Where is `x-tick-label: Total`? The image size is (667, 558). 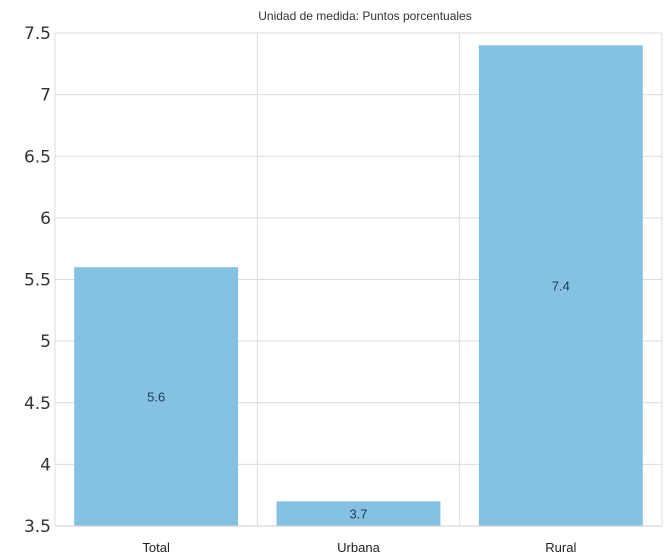
x-tick-label: Total is located at coordinates (156, 547).